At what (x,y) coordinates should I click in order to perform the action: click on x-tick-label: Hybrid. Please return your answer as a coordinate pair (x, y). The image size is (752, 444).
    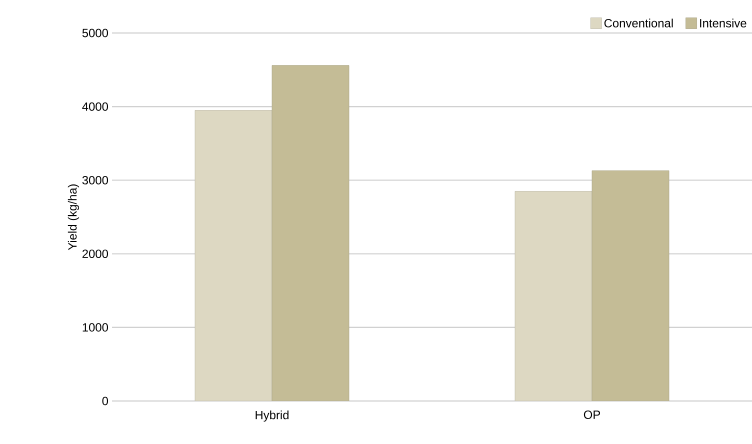
    Looking at the image, I should click on (272, 416).